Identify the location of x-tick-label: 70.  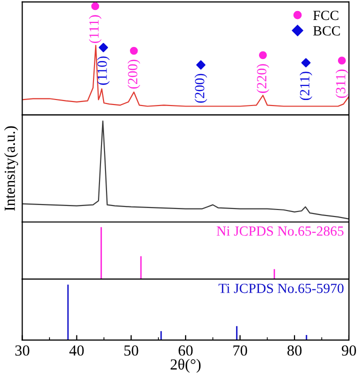
(240, 350).